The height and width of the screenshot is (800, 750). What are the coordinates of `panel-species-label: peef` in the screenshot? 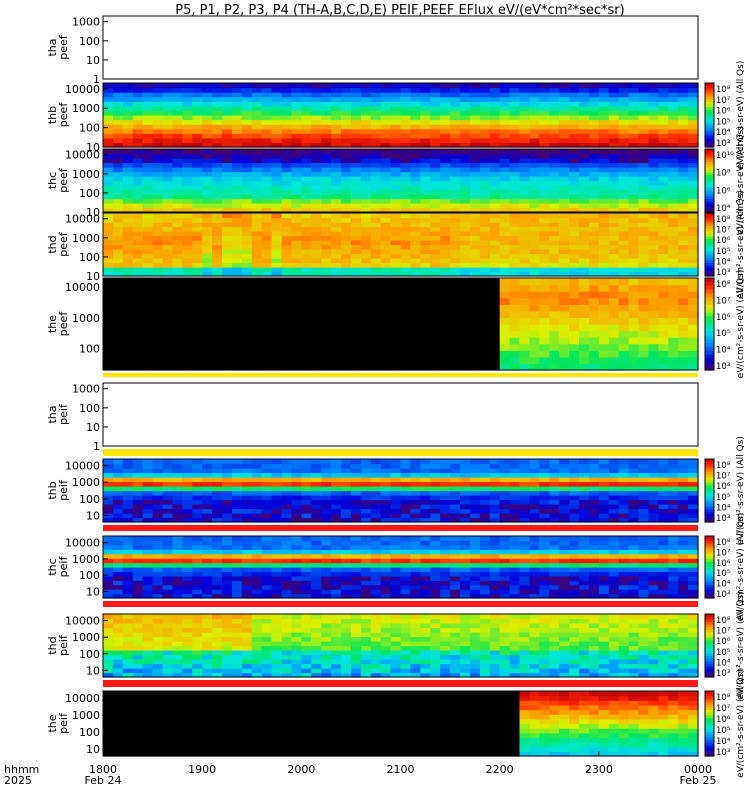 It's located at (63, 244).